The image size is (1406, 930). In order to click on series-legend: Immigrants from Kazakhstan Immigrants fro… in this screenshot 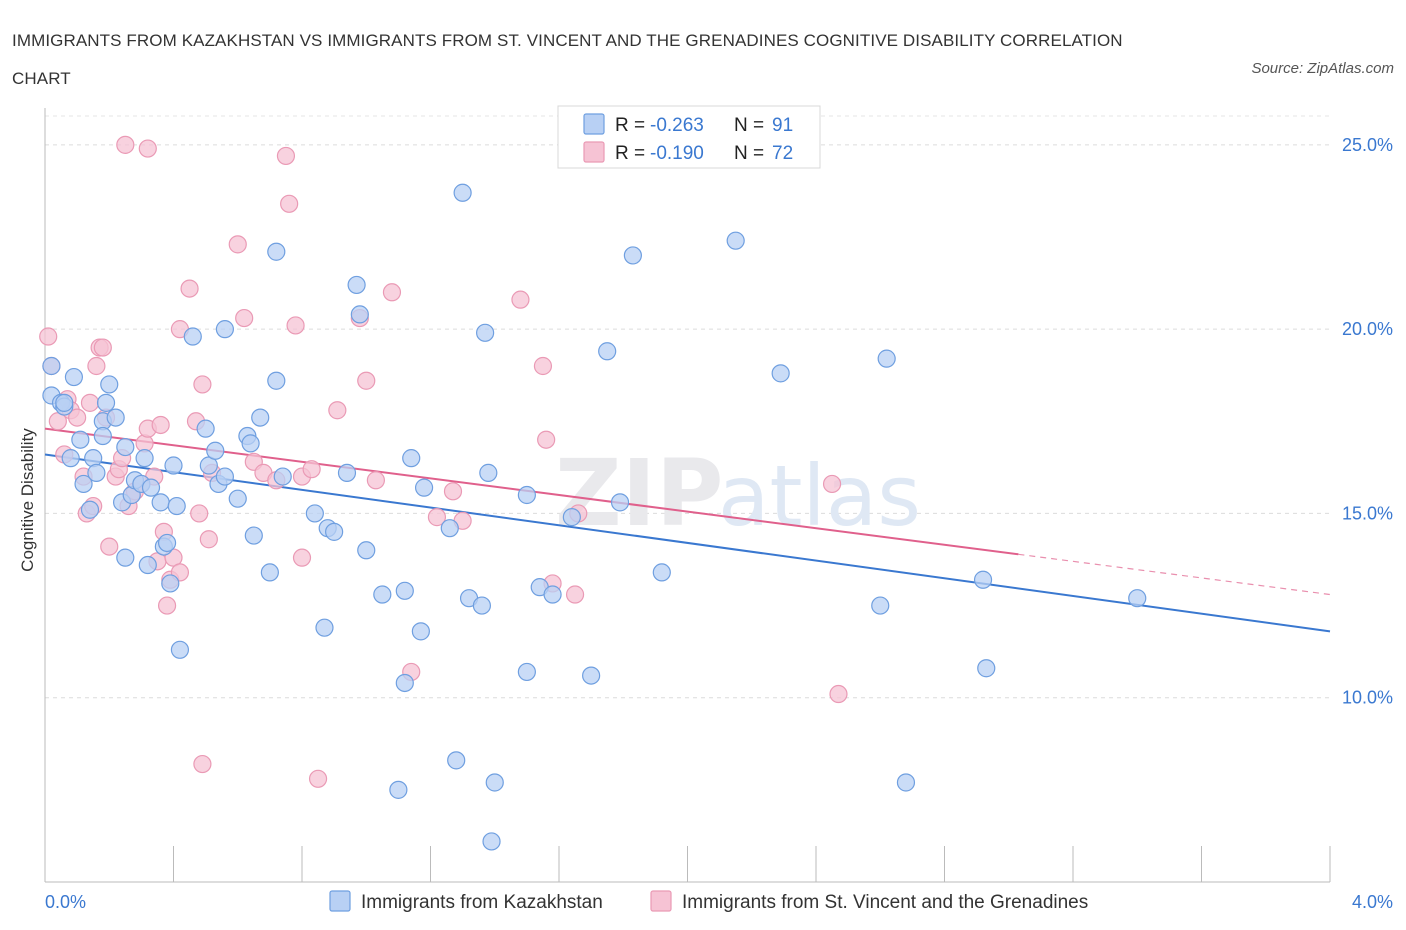, I will do `click(708, 901)`.